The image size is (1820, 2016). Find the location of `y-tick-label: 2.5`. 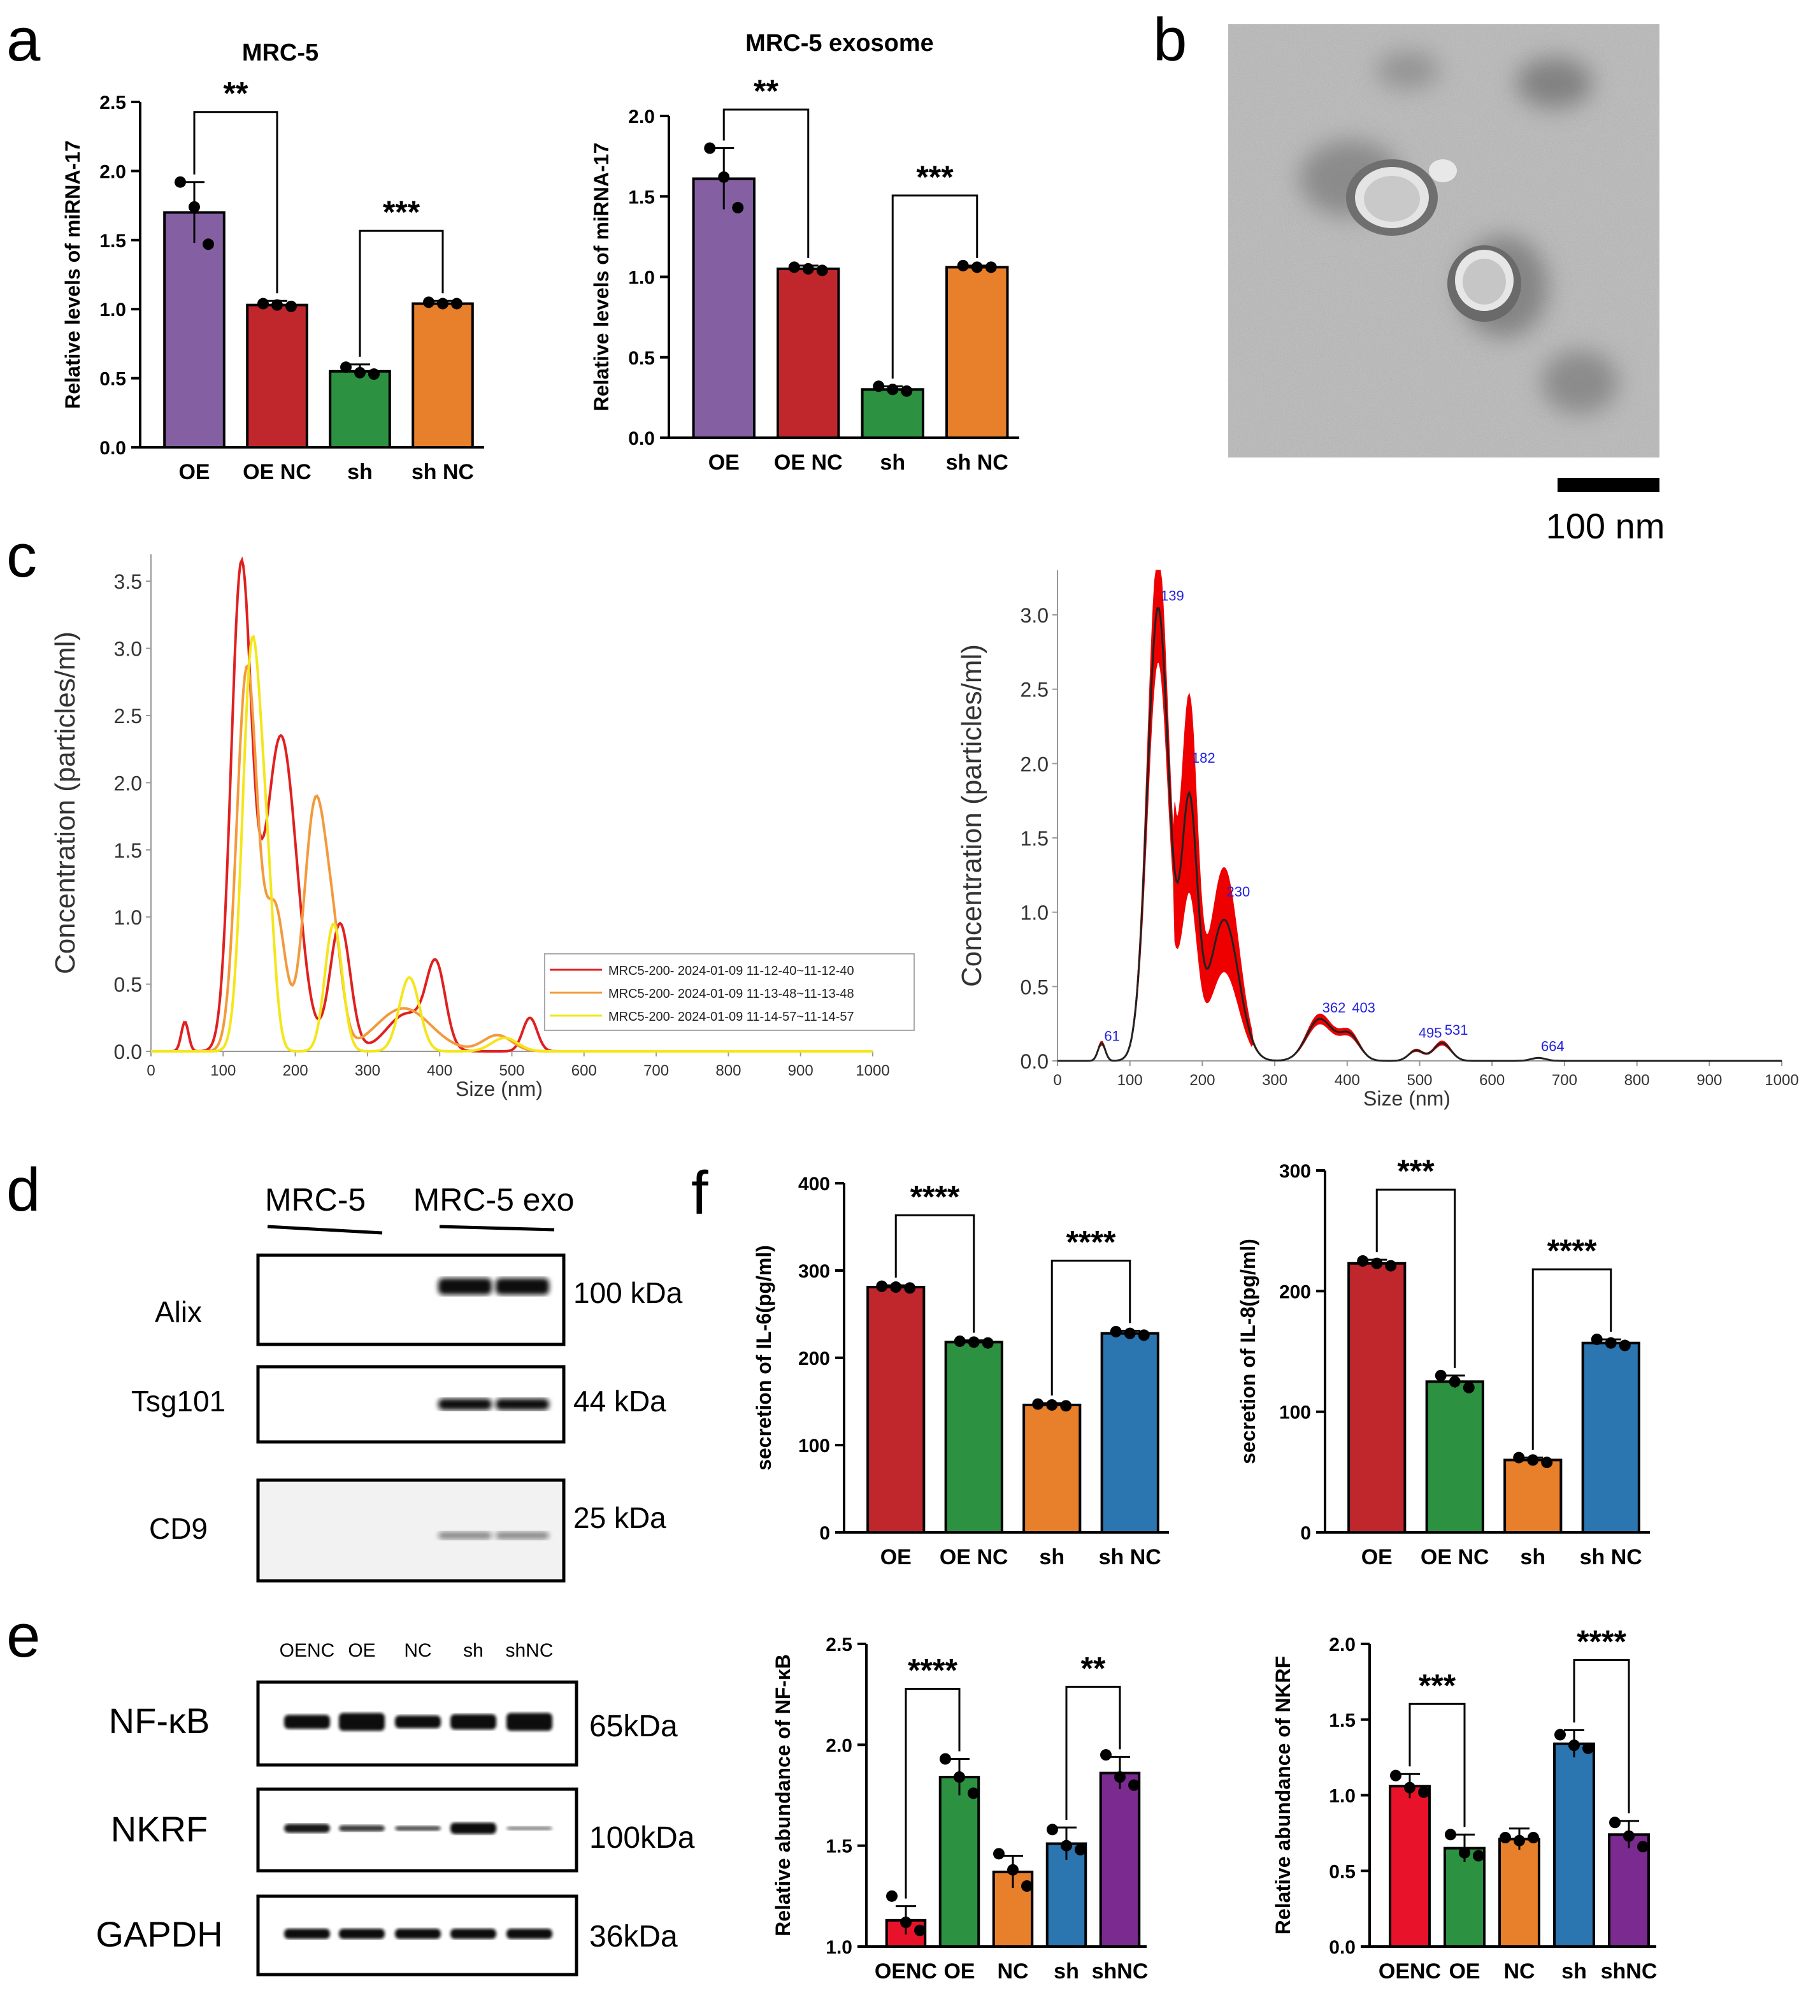

y-tick-label: 2.5 is located at coordinates (128, 716).